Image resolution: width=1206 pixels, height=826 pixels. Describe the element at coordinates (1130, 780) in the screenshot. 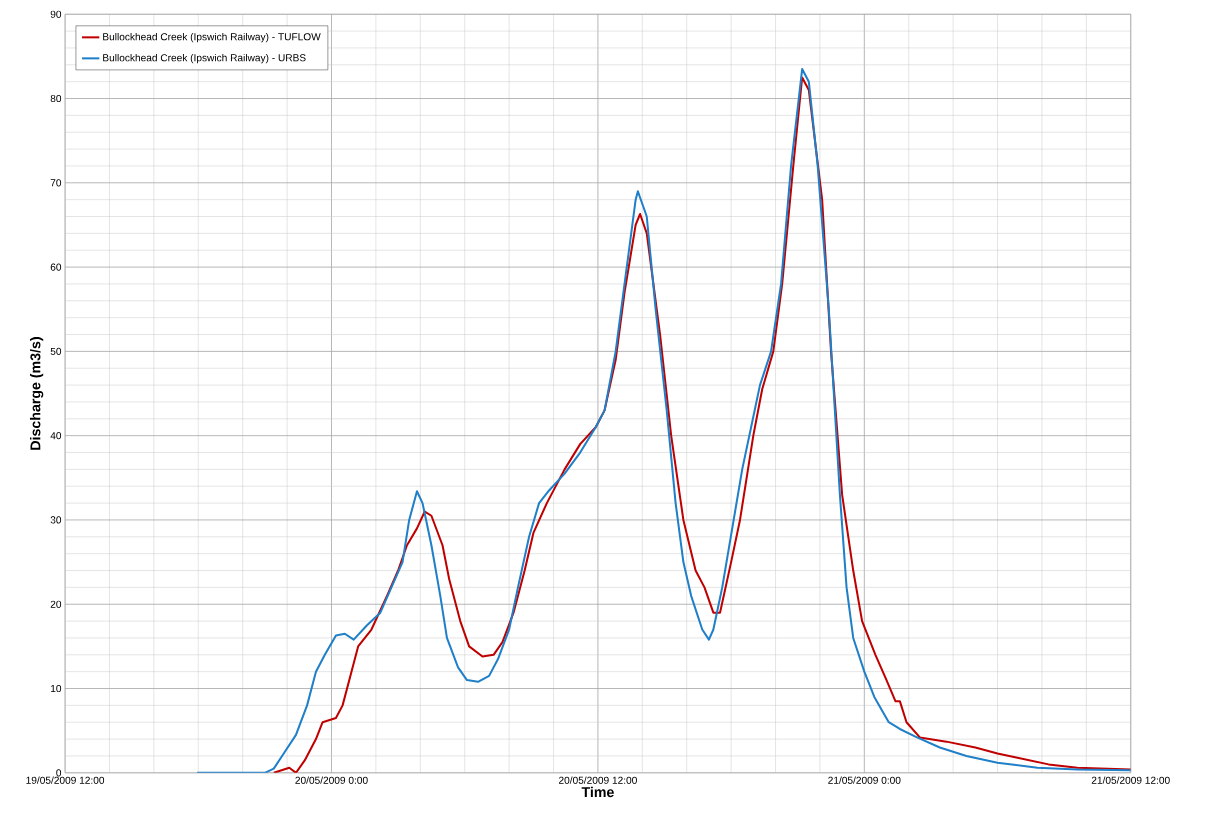

I see `x-tick-label: 21/05/2009 12:00` at that location.